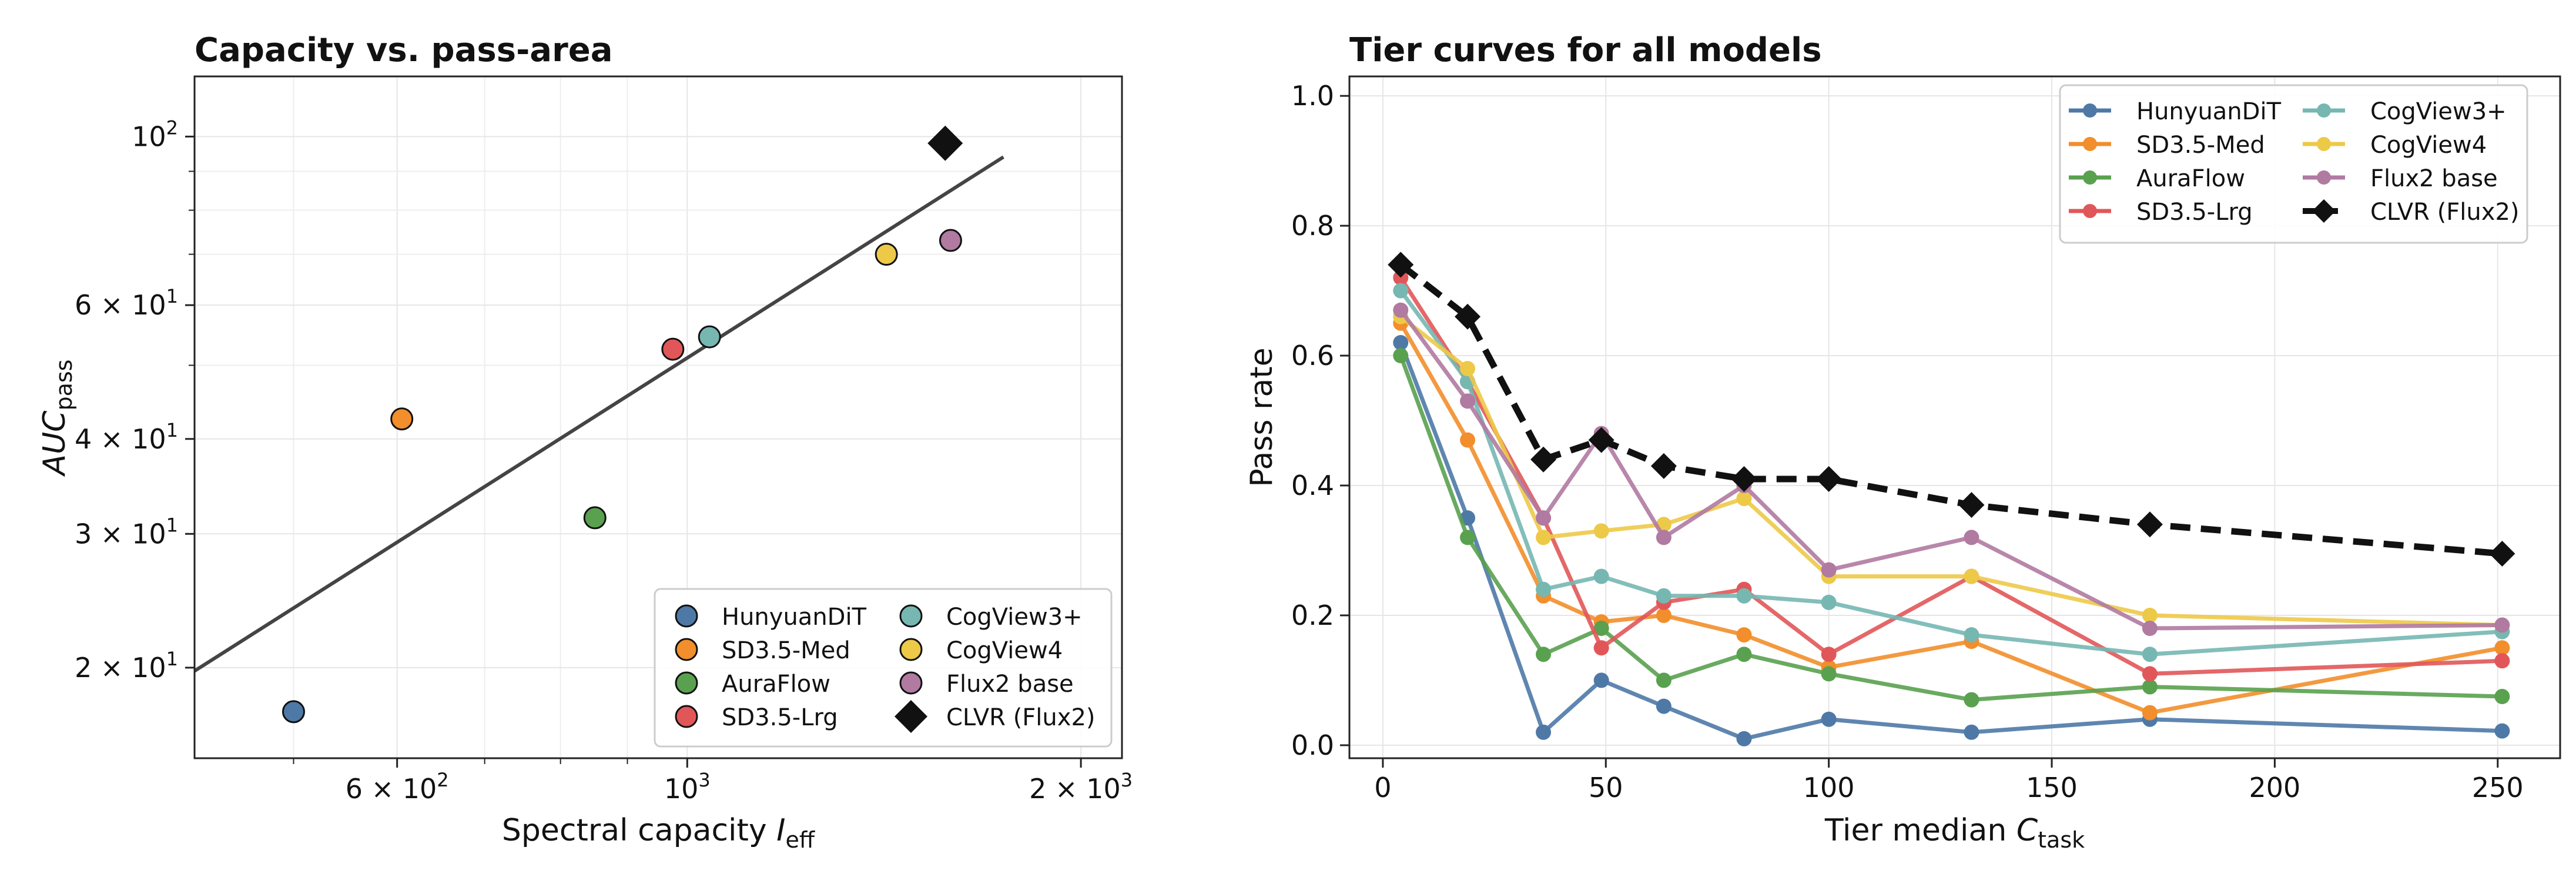  What do you see at coordinates (57, 418) in the screenshot?
I see `left-y-axis-label: AUCpass` at bounding box center [57, 418].